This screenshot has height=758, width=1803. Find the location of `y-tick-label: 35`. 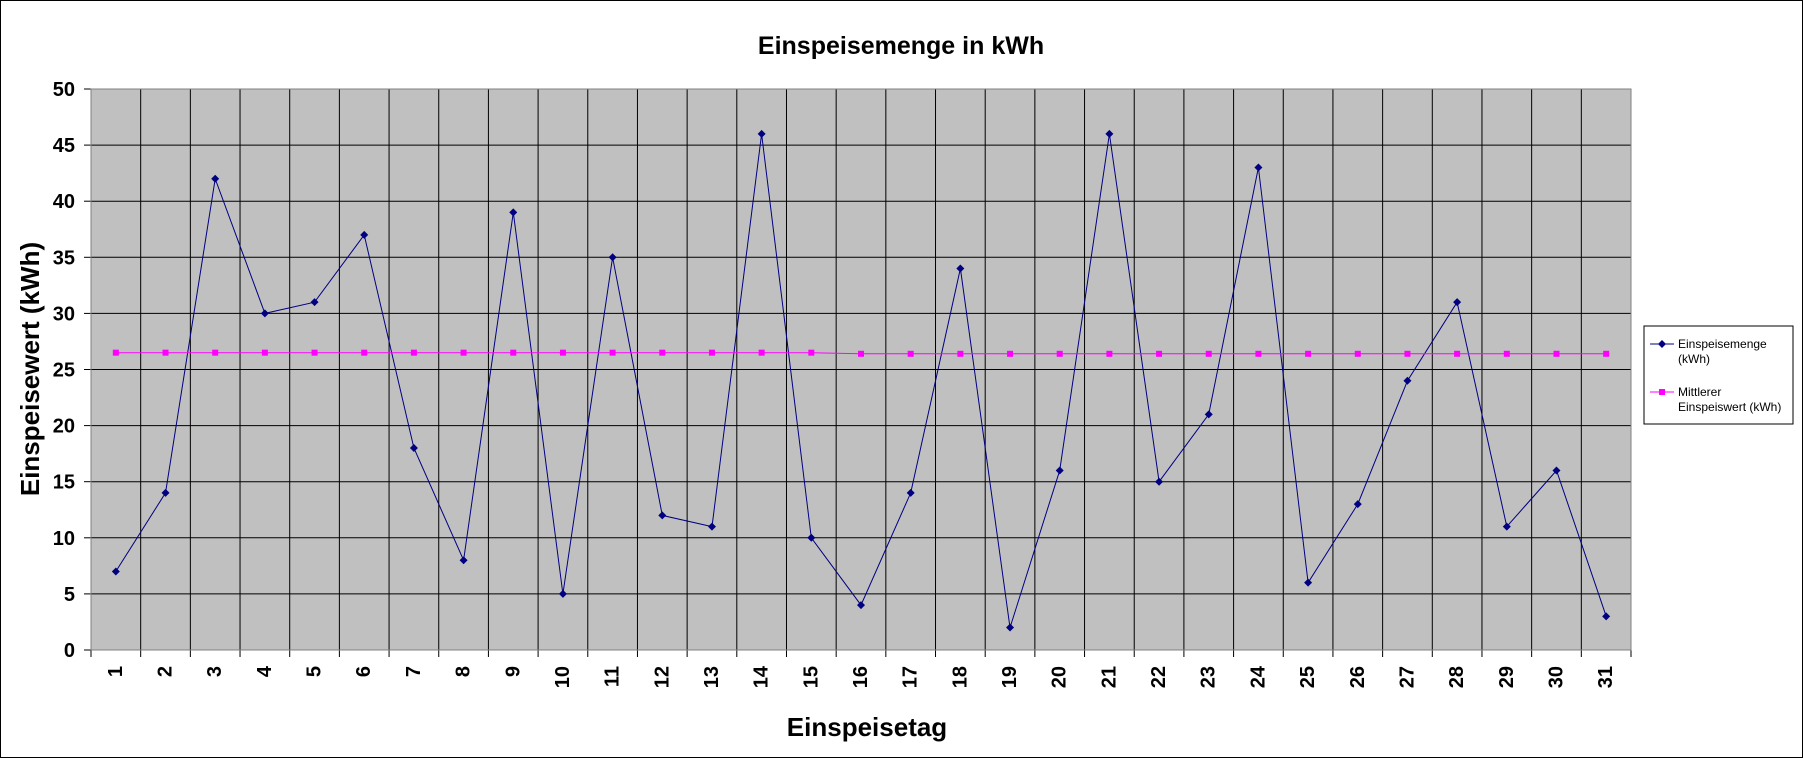

y-tick-label: 35 is located at coordinates (64, 258).